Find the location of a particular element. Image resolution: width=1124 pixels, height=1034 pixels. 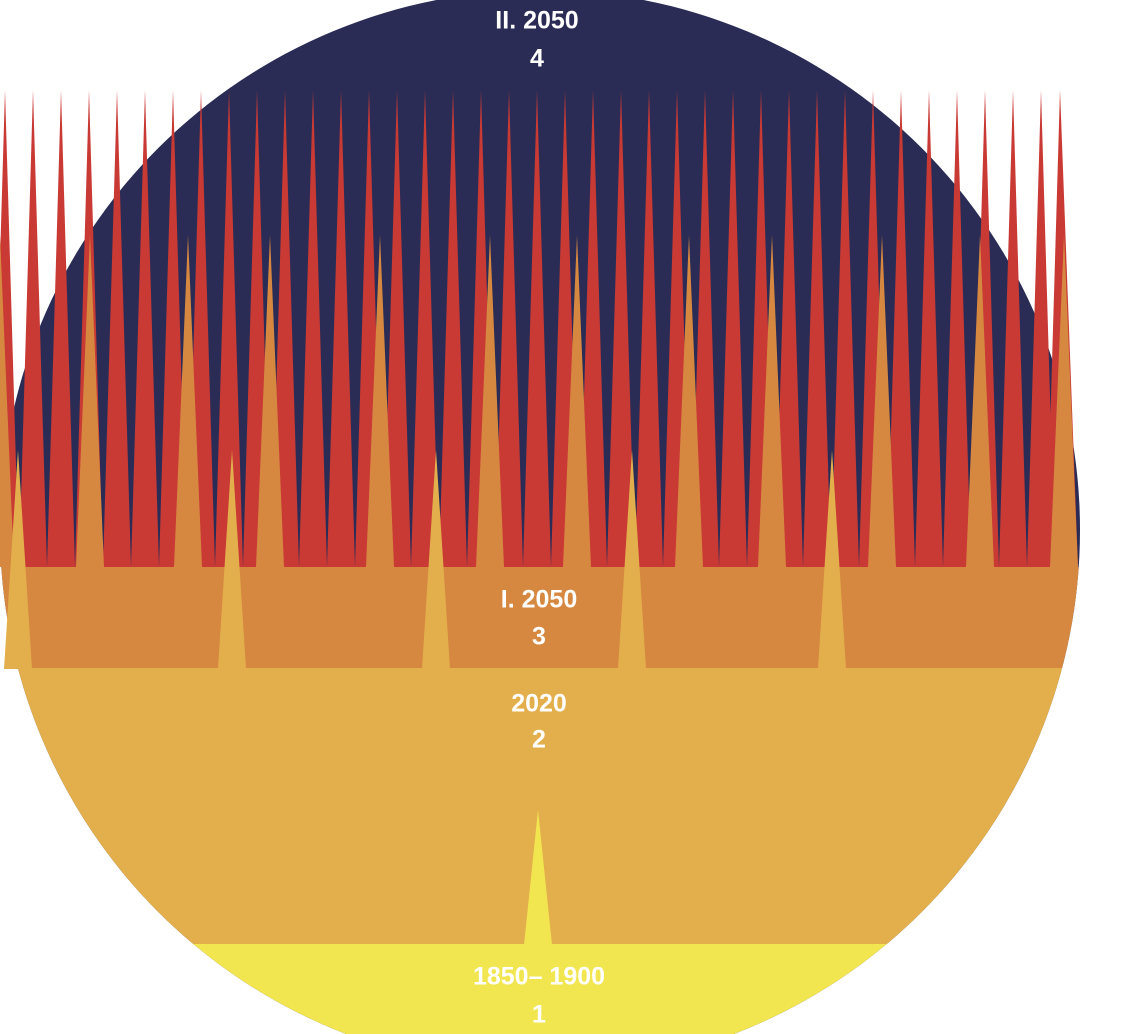

period-label: 1850– 1900 is located at coordinates (539, 977).